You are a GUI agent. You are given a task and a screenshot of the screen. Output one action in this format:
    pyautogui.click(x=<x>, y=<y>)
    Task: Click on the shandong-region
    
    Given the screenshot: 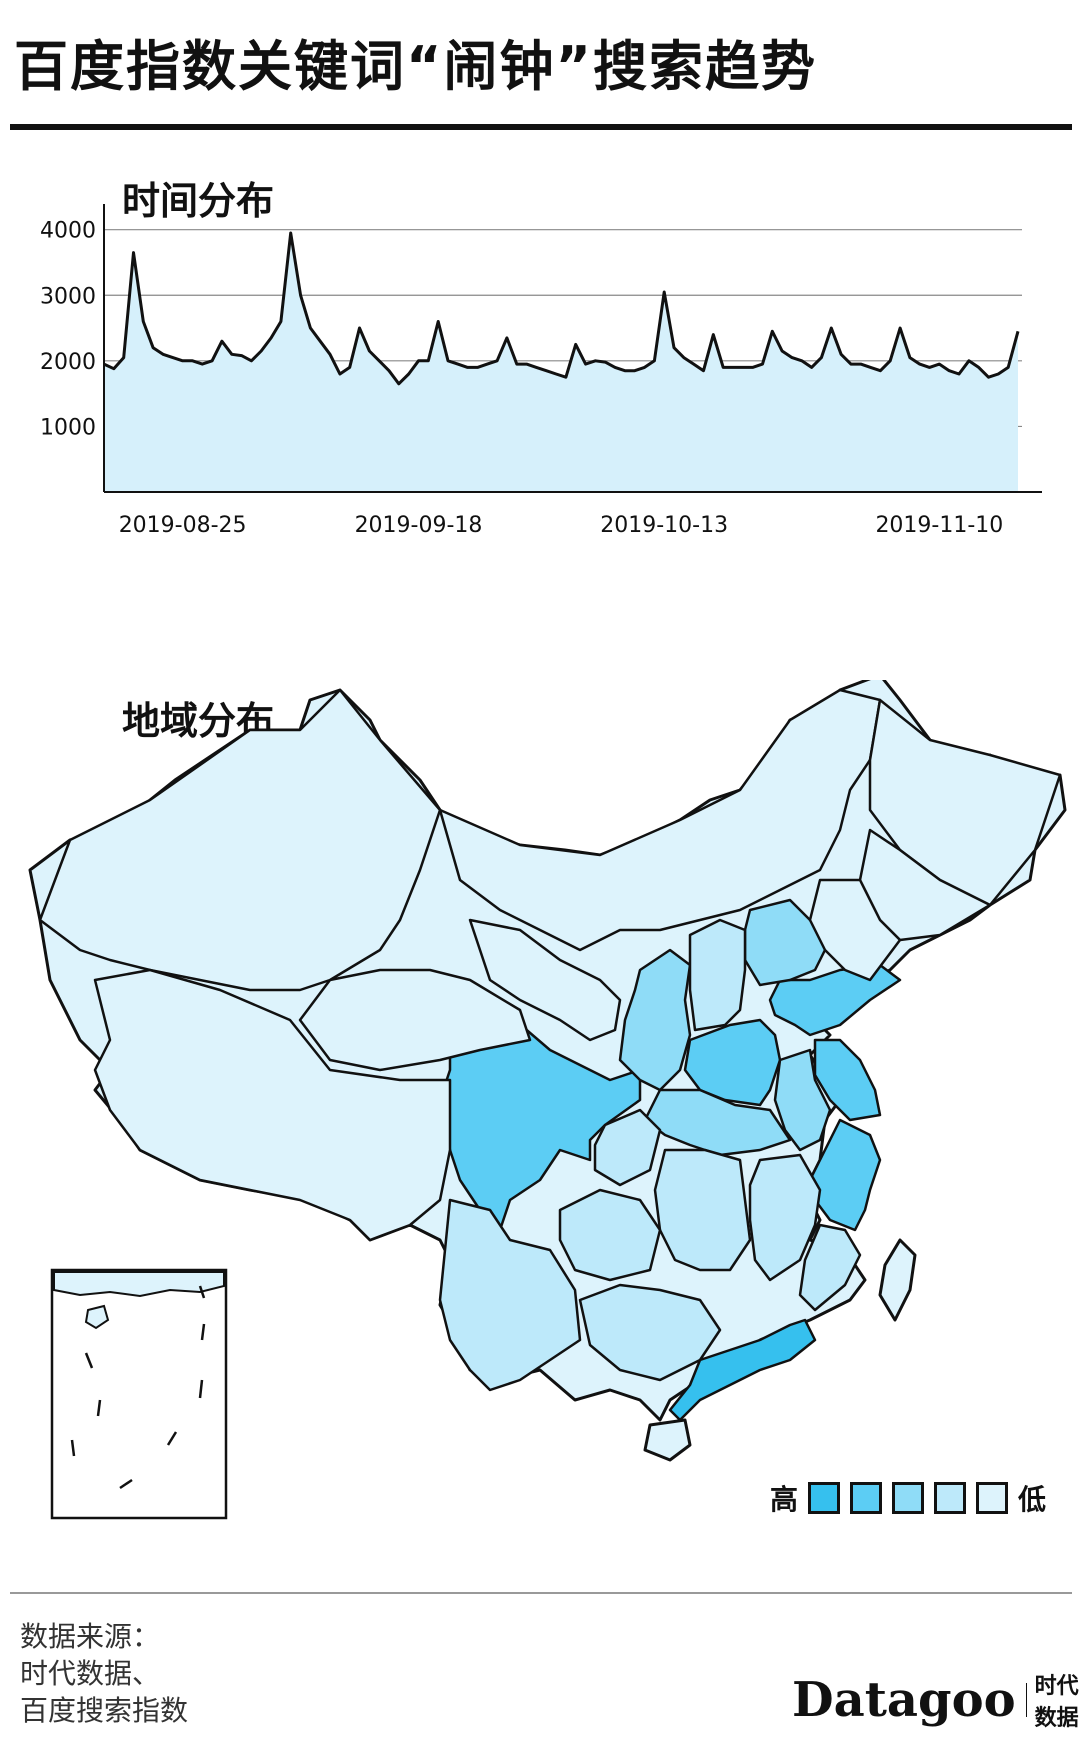 What is the action you would take?
    pyautogui.click(x=835, y=1000)
    